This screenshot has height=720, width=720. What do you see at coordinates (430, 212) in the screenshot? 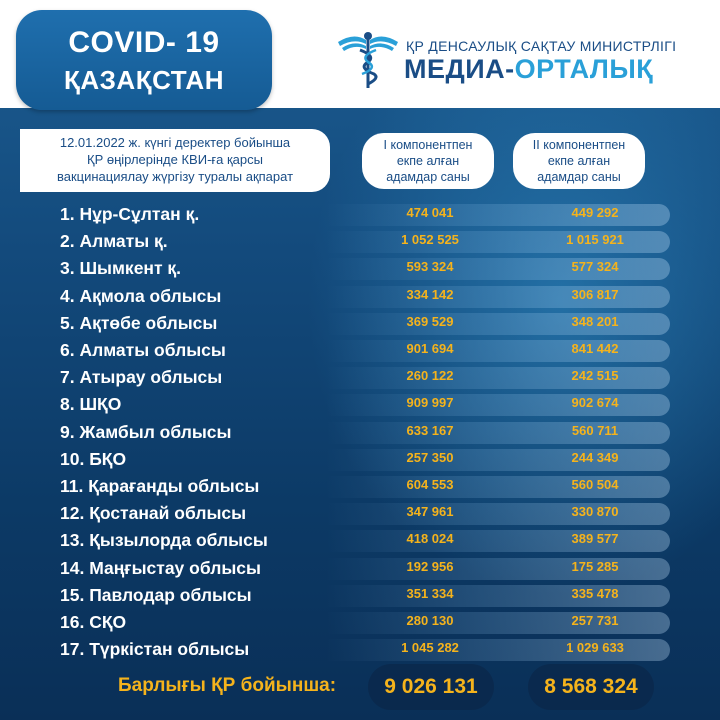
I see `first-dose-value: 474 041` at bounding box center [430, 212].